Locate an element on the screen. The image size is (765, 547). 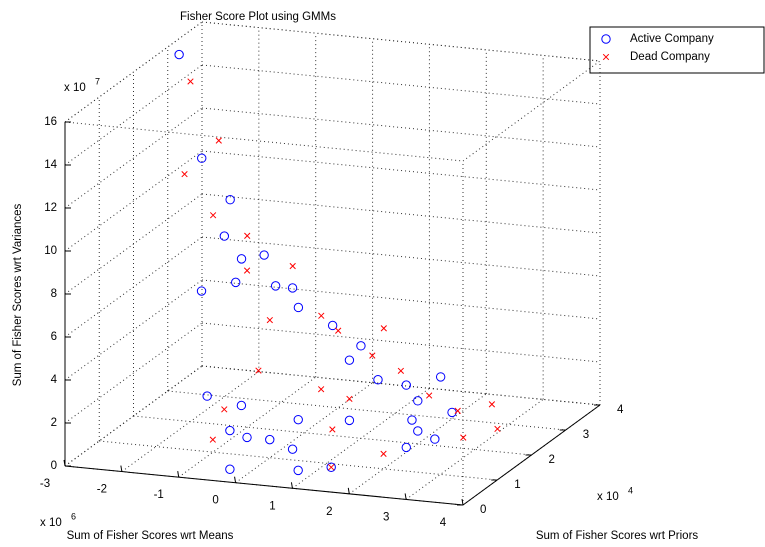
axis-multiplier-exp: 7 is located at coordinates (97, 81).